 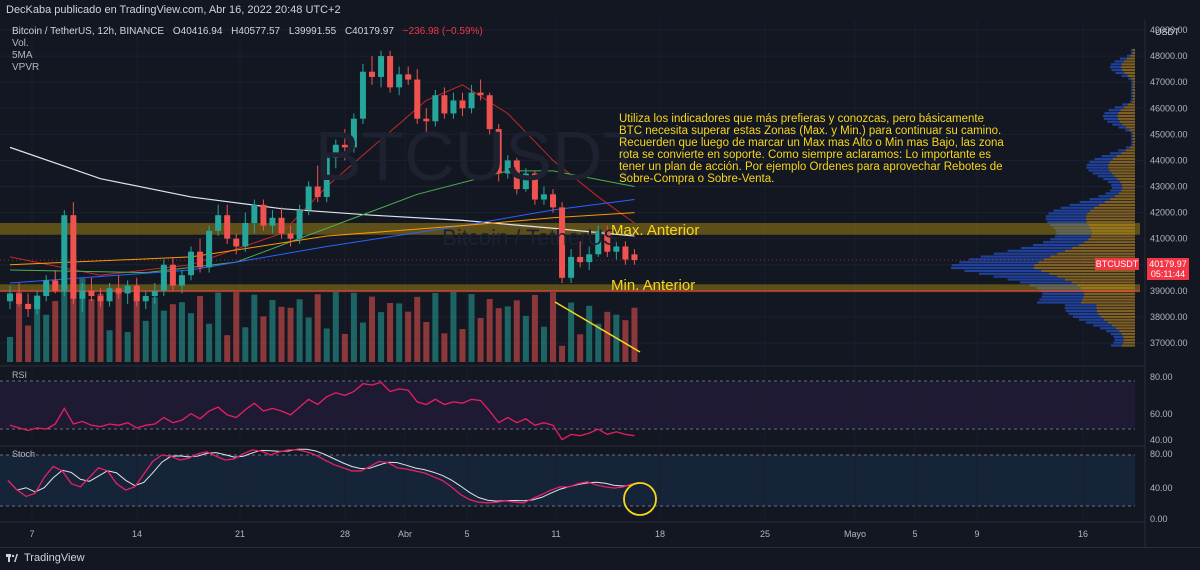 What do you see at coordinates (322, 411) in the screenshot?
I see `rsi-line` at bounding box center [322, 411].